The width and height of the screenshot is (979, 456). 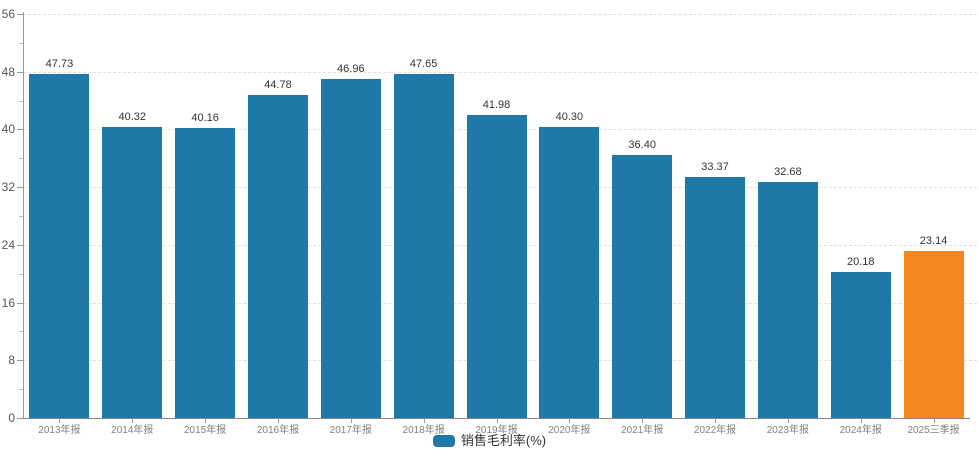 I want to click on legend-label: 销售毛利率(%), so click(x=503, y=440).